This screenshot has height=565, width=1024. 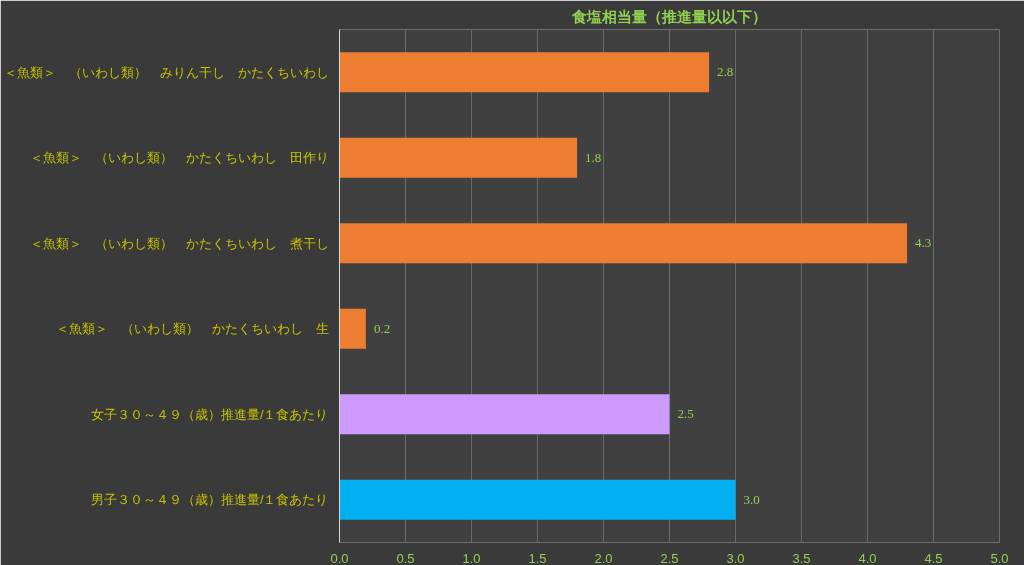 What do you see at coordinates (209, 414) in the screenshot?
I see `y-tick-label: 女子３０～４９（歳）推進量/１食あたり` at bounding box center [209, 414].